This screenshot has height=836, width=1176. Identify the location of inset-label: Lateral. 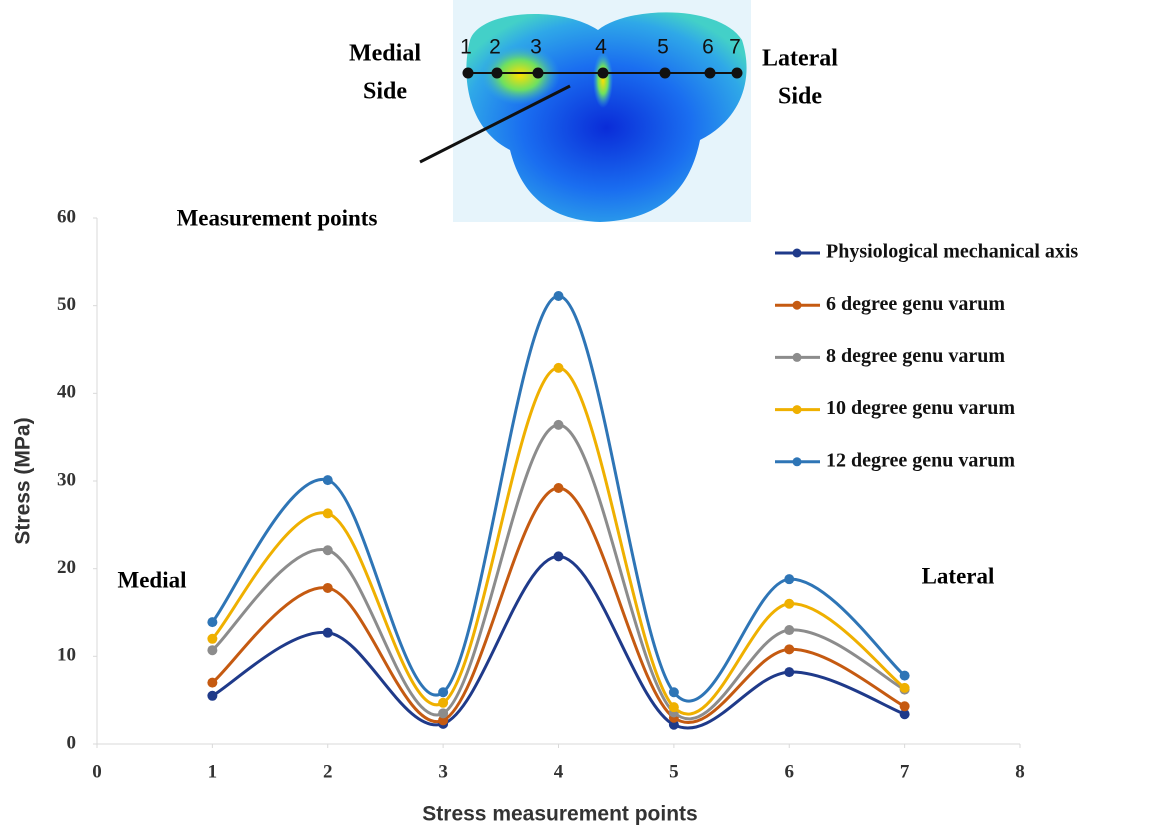
(800, 59).